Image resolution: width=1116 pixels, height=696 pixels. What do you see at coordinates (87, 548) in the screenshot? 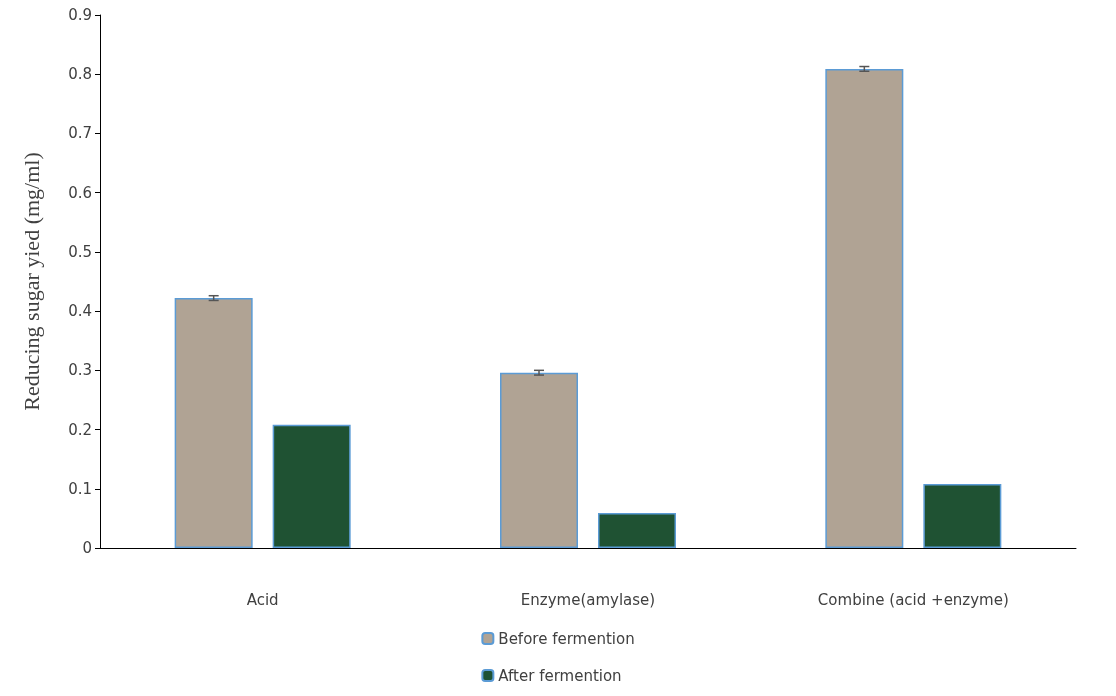
I see `y-tick-label: 0` at bounding box center [87, 548].